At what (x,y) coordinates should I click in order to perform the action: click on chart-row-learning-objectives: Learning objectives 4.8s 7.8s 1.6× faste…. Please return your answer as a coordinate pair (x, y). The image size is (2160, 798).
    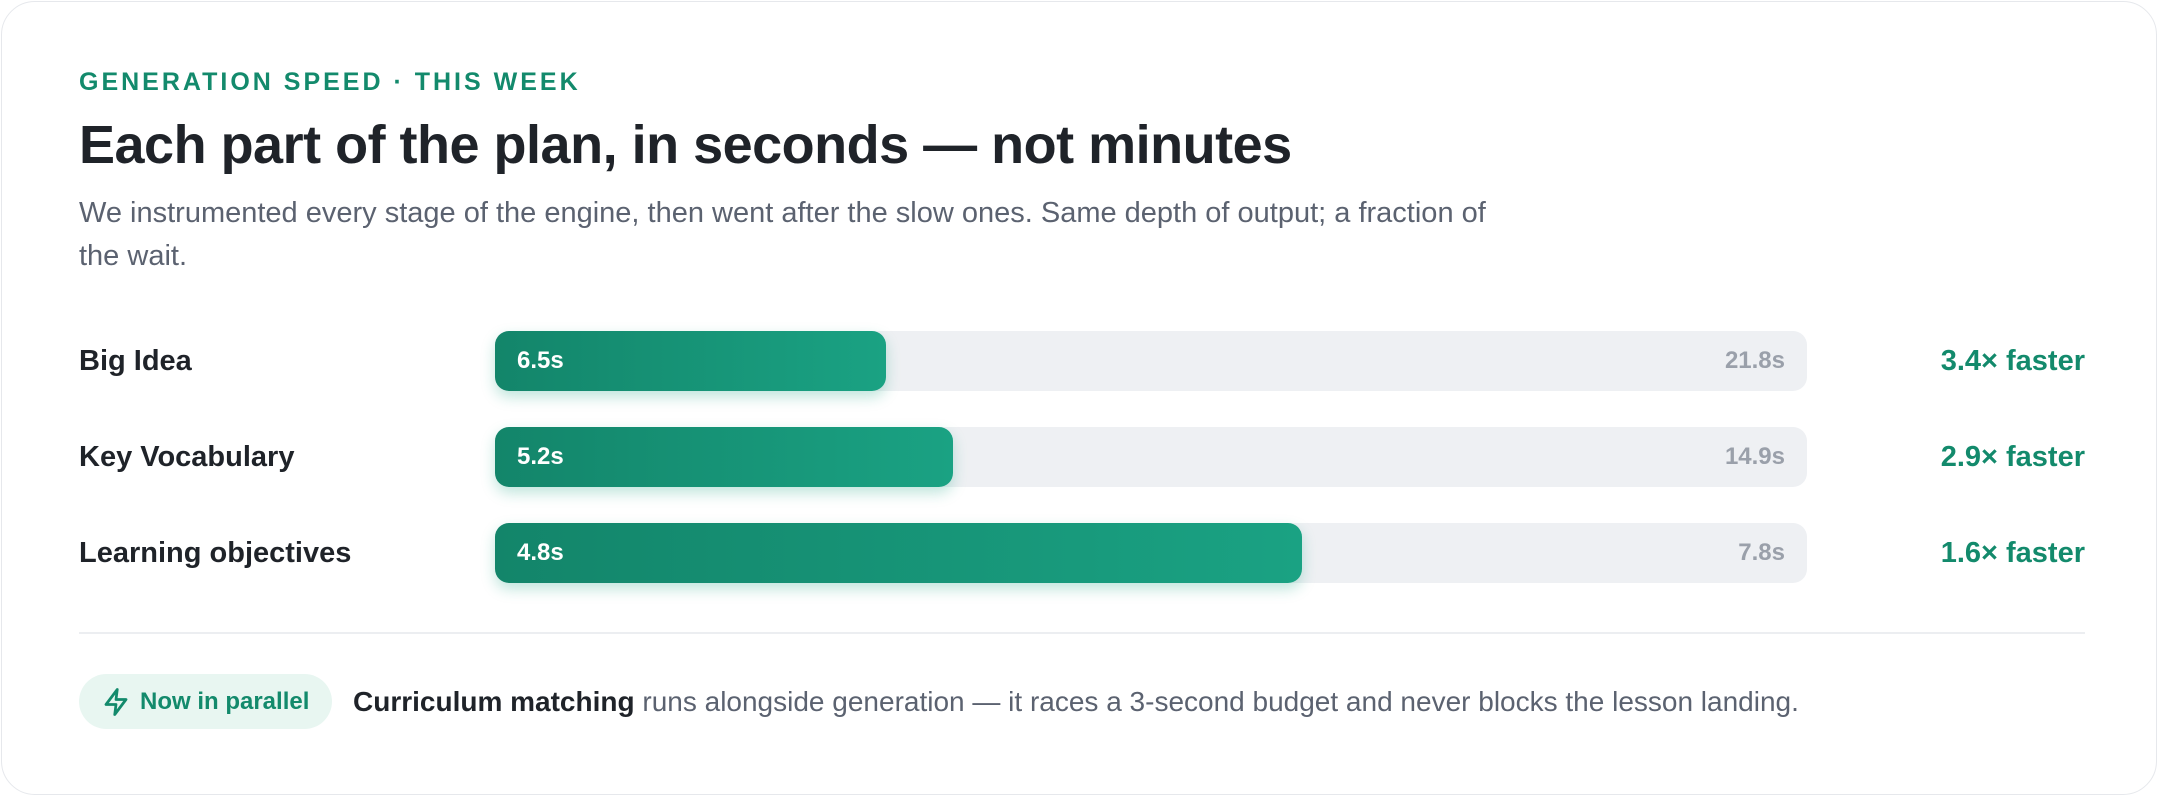
    Looking at the image, I should click on (1082, 553).